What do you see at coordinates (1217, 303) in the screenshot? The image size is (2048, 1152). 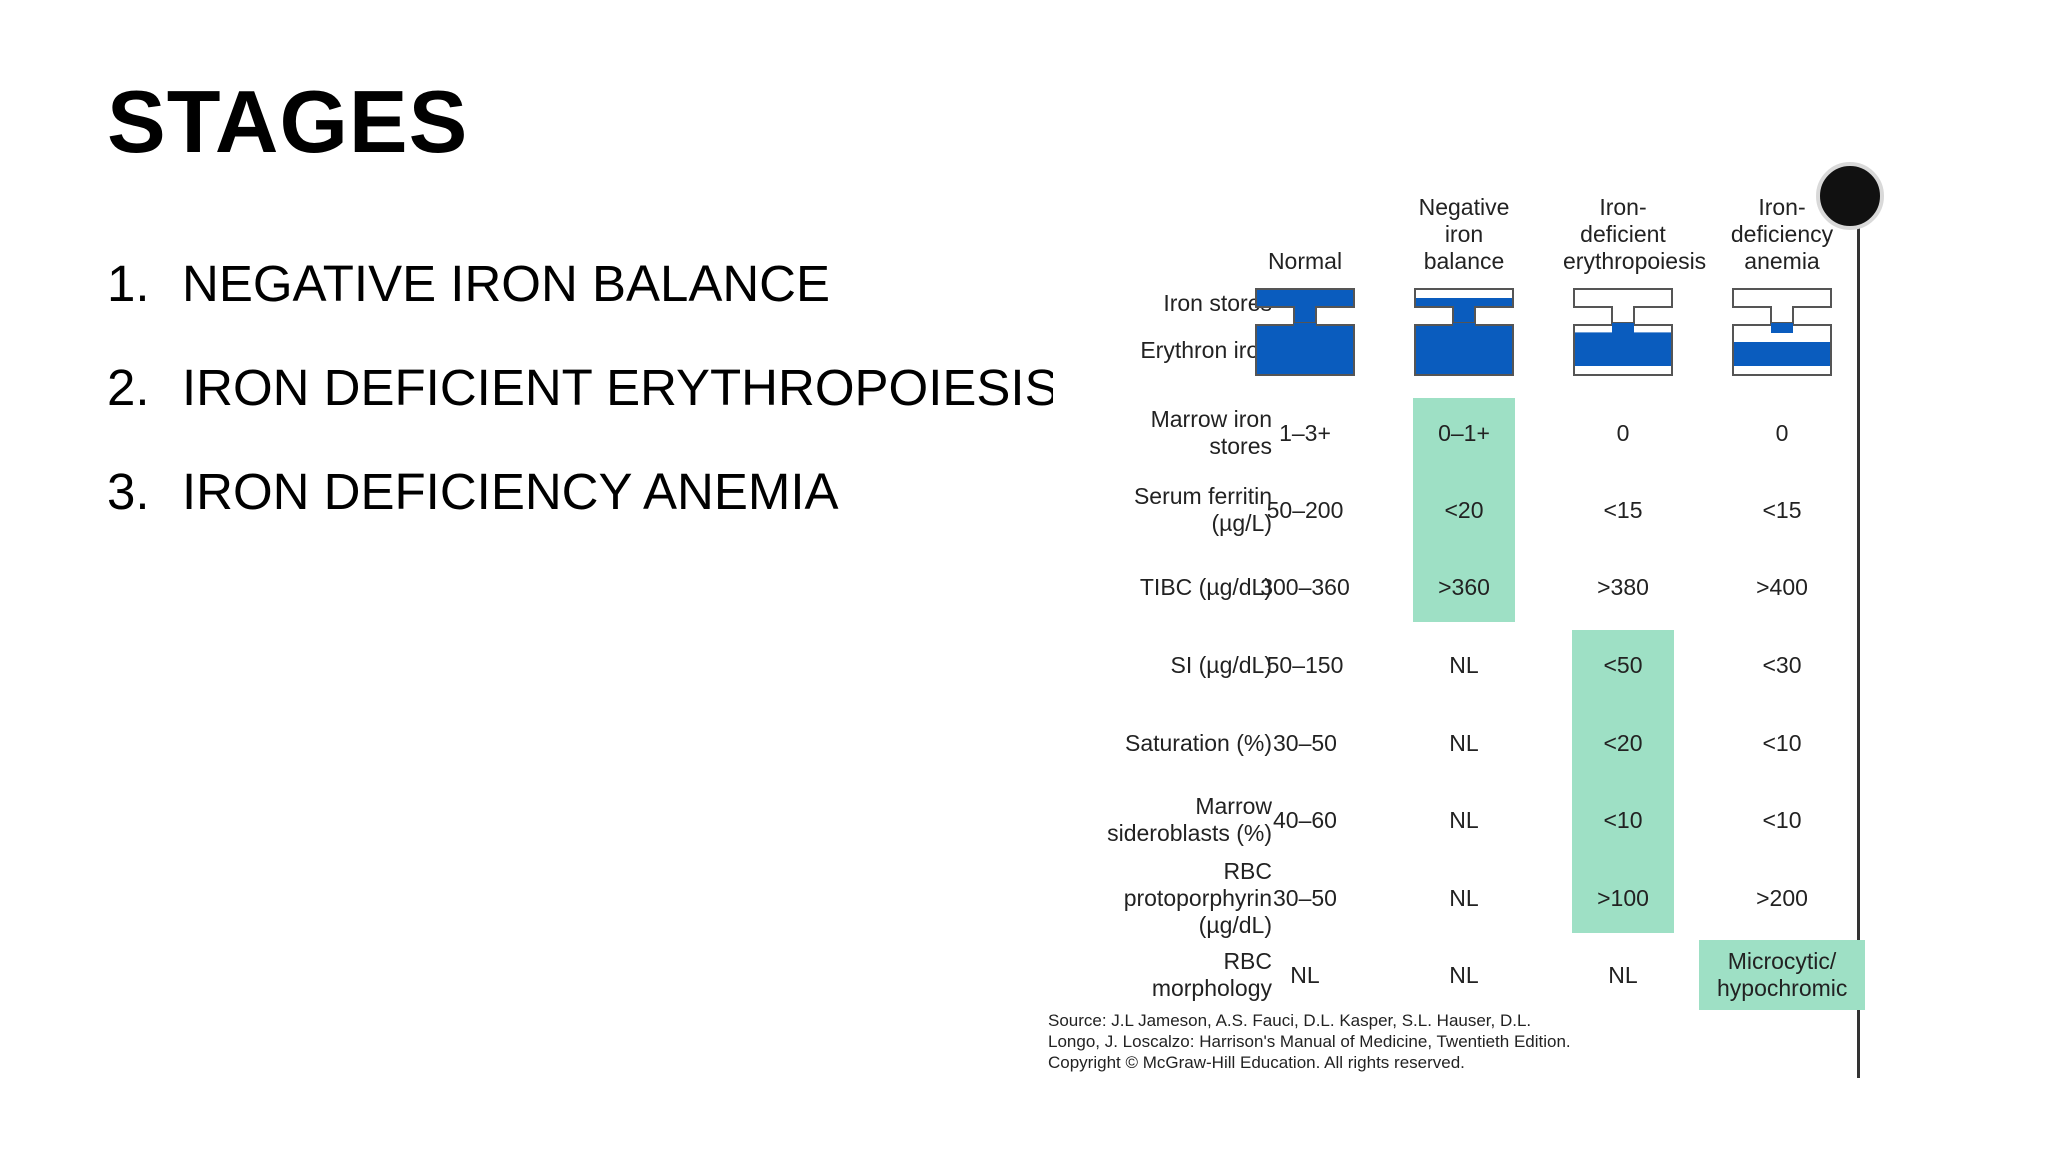 I see `icon-label-iron-stores: Iron stores` at bounding box center [1217, 303].